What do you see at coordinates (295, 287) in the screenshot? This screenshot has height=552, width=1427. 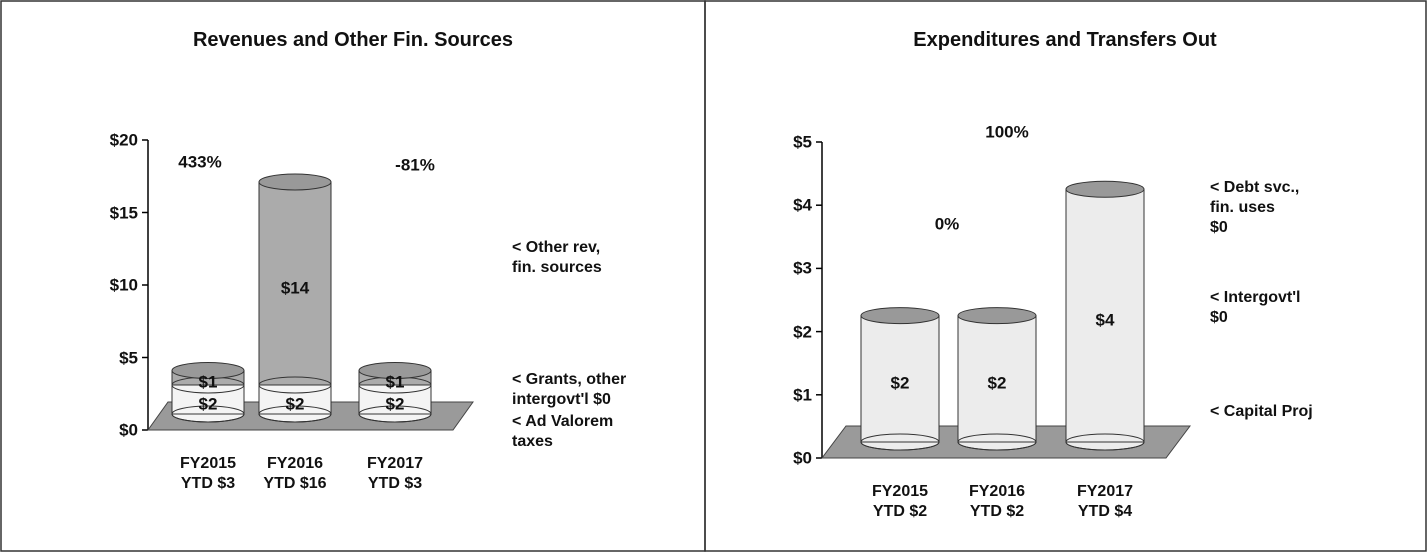 I see `value-label: $14` at bounding box center [295, 287].